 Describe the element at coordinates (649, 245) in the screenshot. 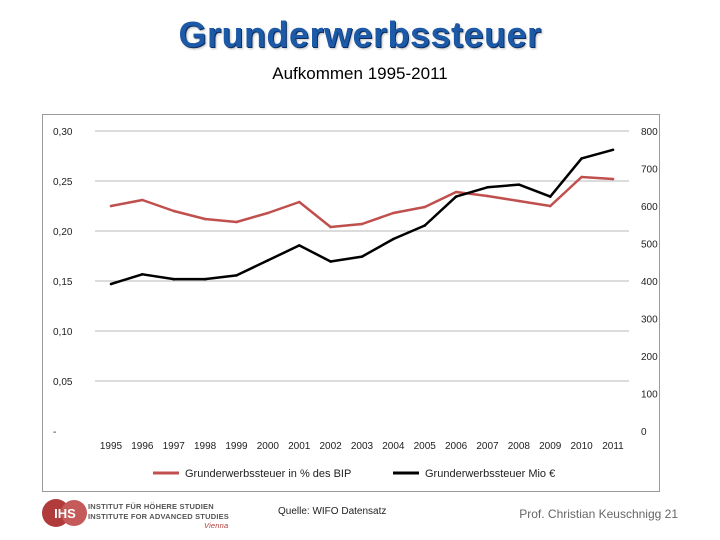

I see `right-tick-label: 500` at that location.